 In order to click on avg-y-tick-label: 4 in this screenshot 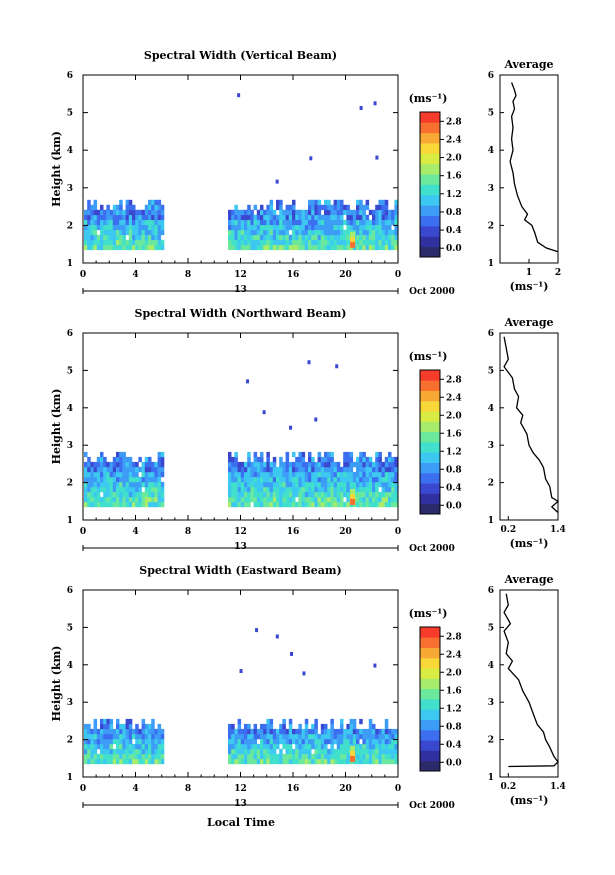, I will do `click(491, 666)`.